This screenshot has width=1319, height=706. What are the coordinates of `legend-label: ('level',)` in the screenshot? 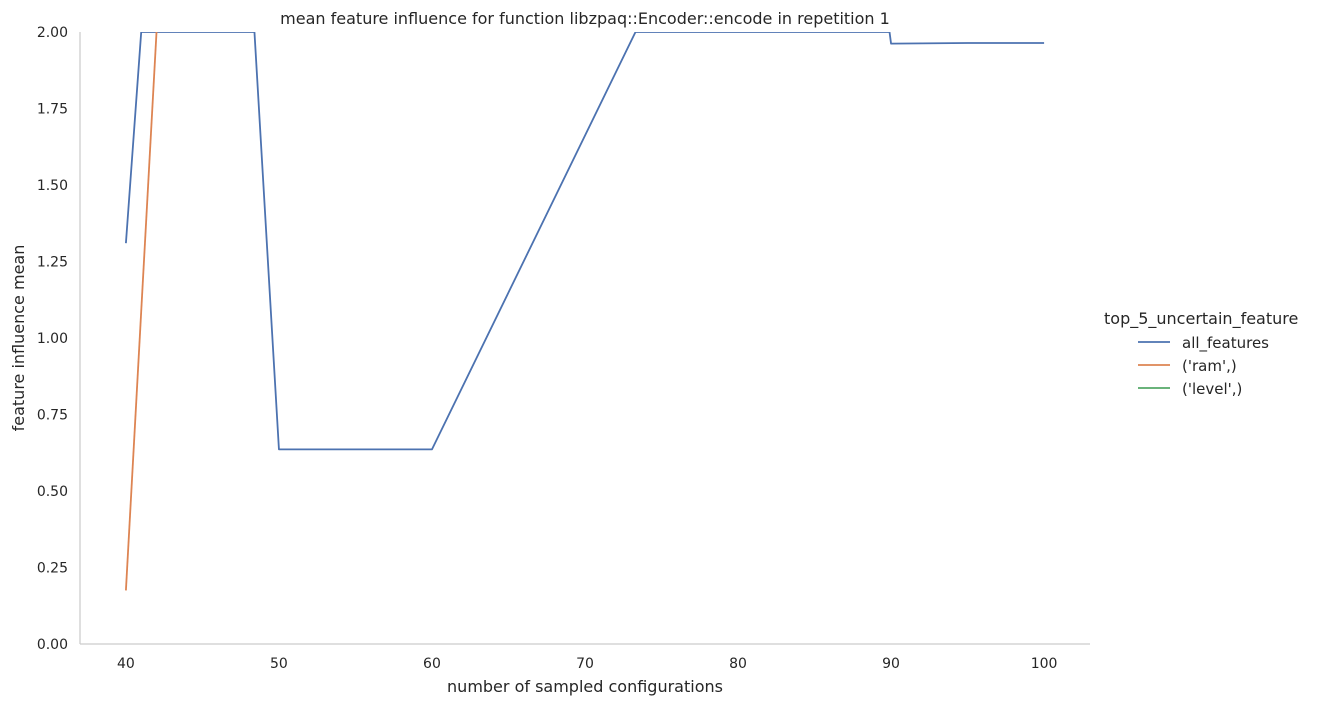 It's located at (1212, 389).